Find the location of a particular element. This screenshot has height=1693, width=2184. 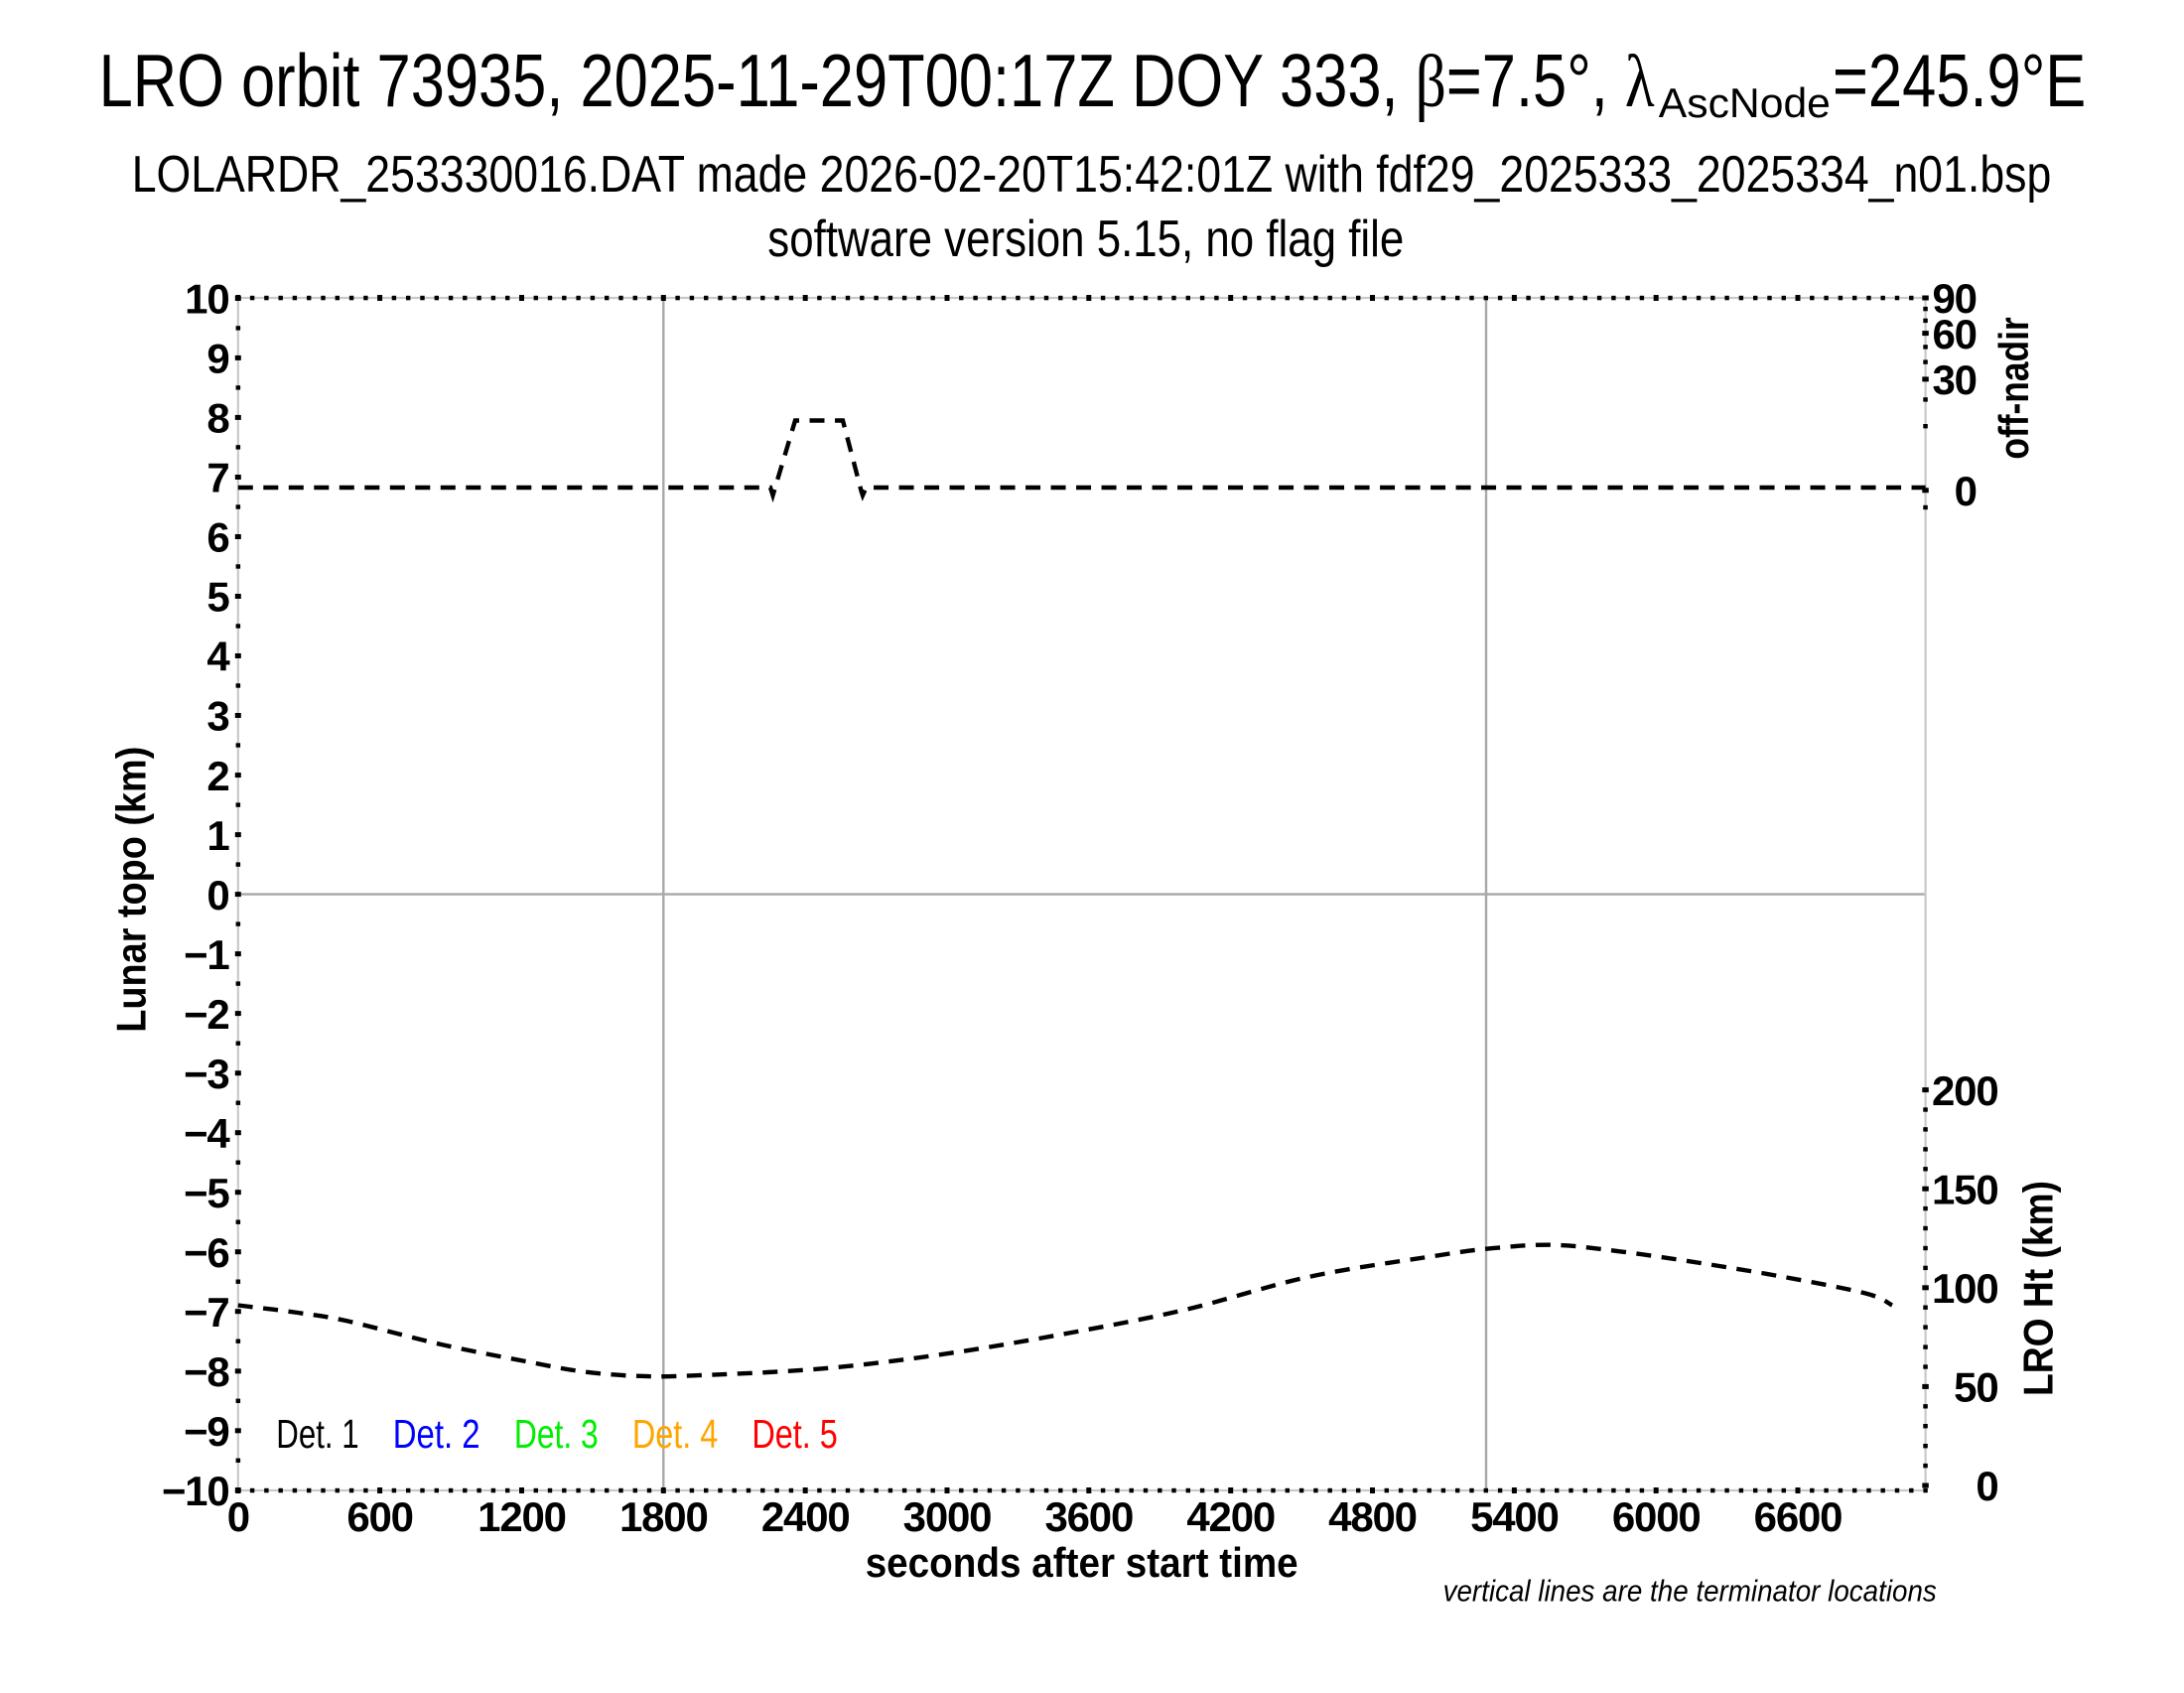

svg-text: −2 is located at coordinates (206, 1015).